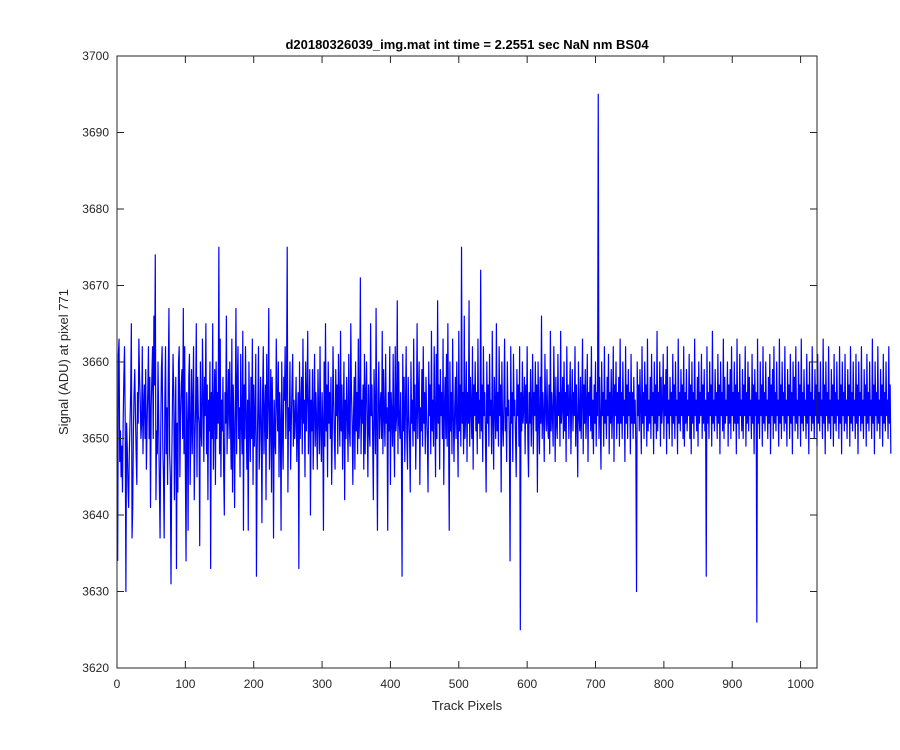 Image resolution: width=900 pixels, height=750 pixels. Describe the element at coordinates (95, 286) in the screenshot. I see `y-tick-label: 3670` at that location.